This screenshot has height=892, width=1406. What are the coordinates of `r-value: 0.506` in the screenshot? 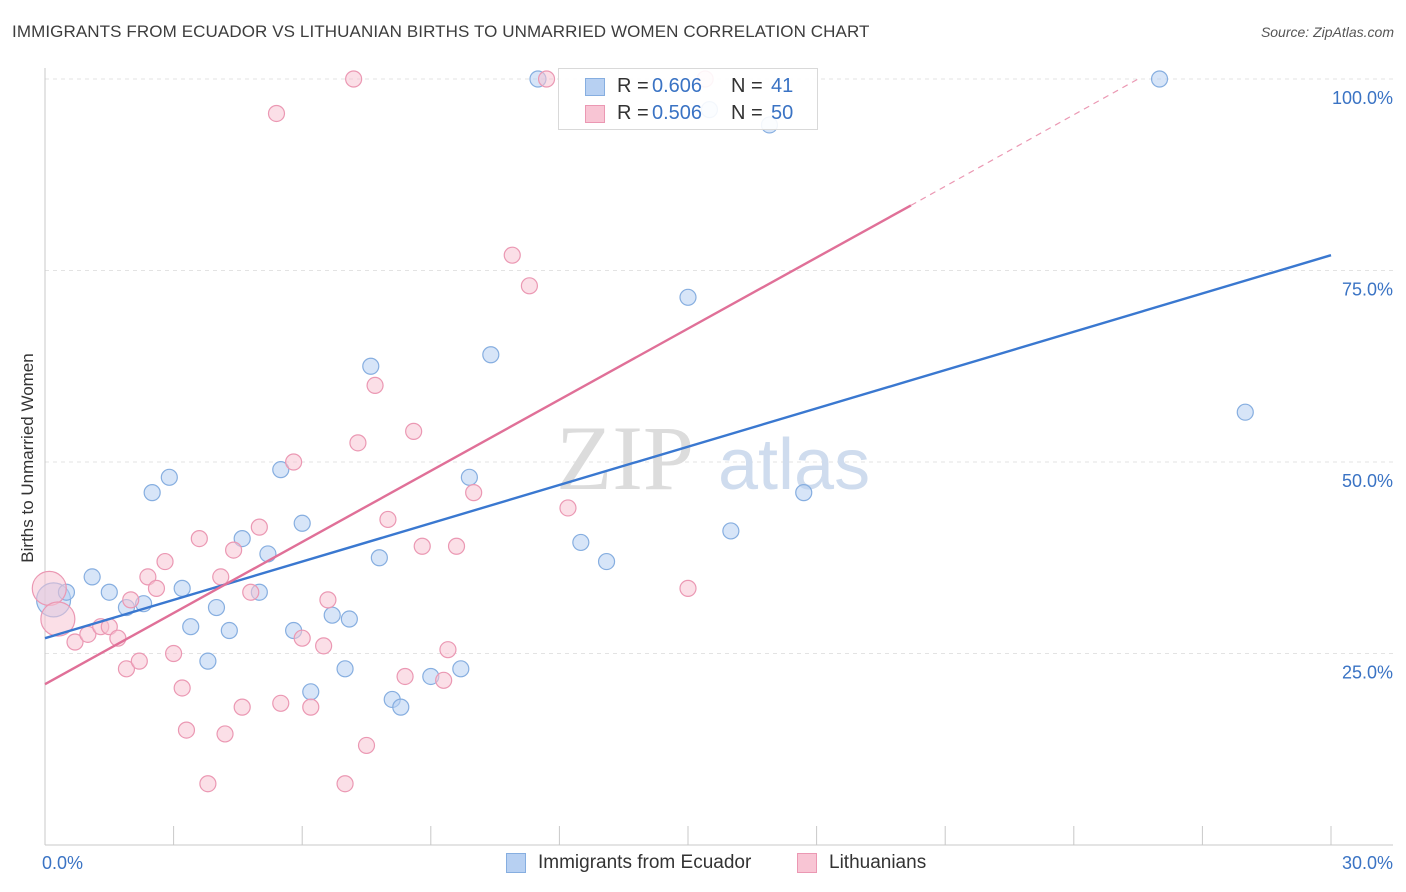 It's located at (677, 113).